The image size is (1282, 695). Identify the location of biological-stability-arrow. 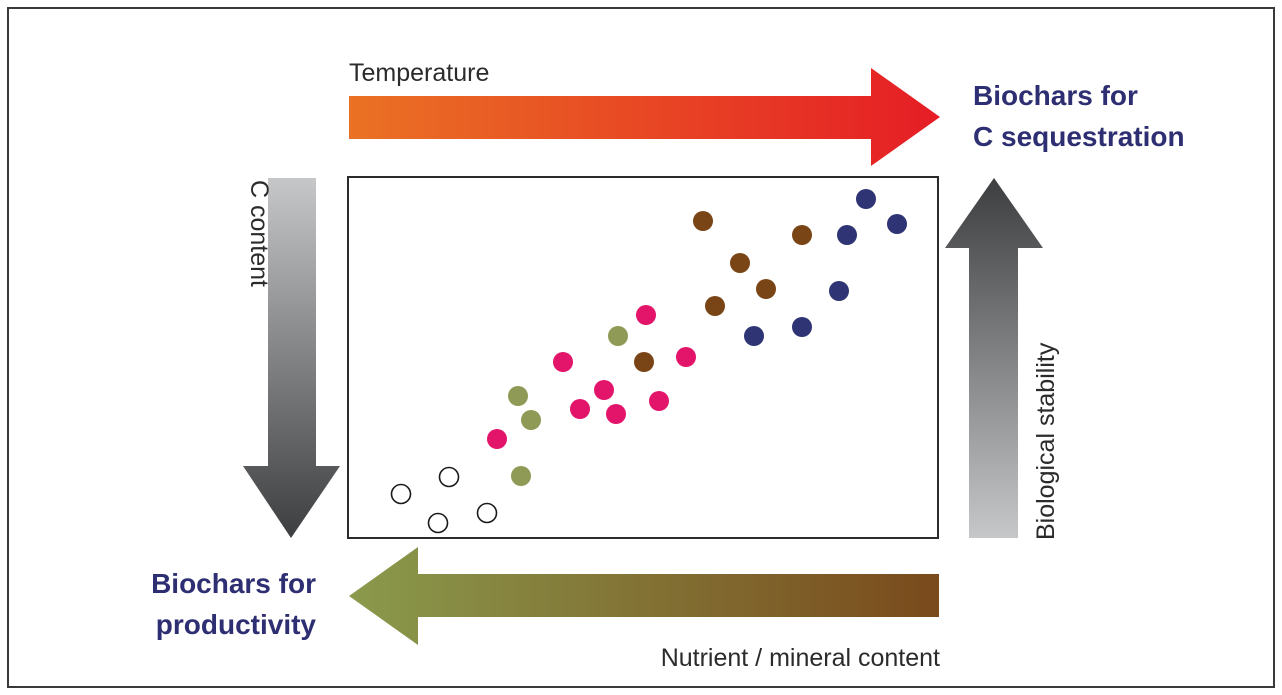
(994, 358).